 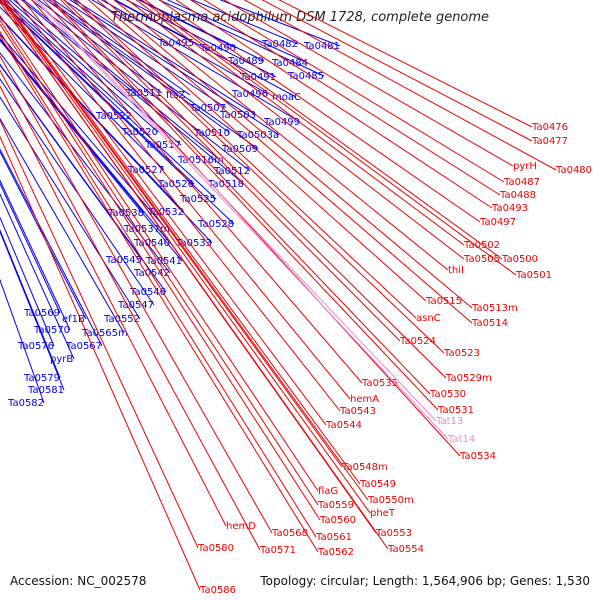 What do you see at coordinates (461, 439) in the screenshot?
I see `trna-gene-label: Tat14` at bounding box center [461, 439].